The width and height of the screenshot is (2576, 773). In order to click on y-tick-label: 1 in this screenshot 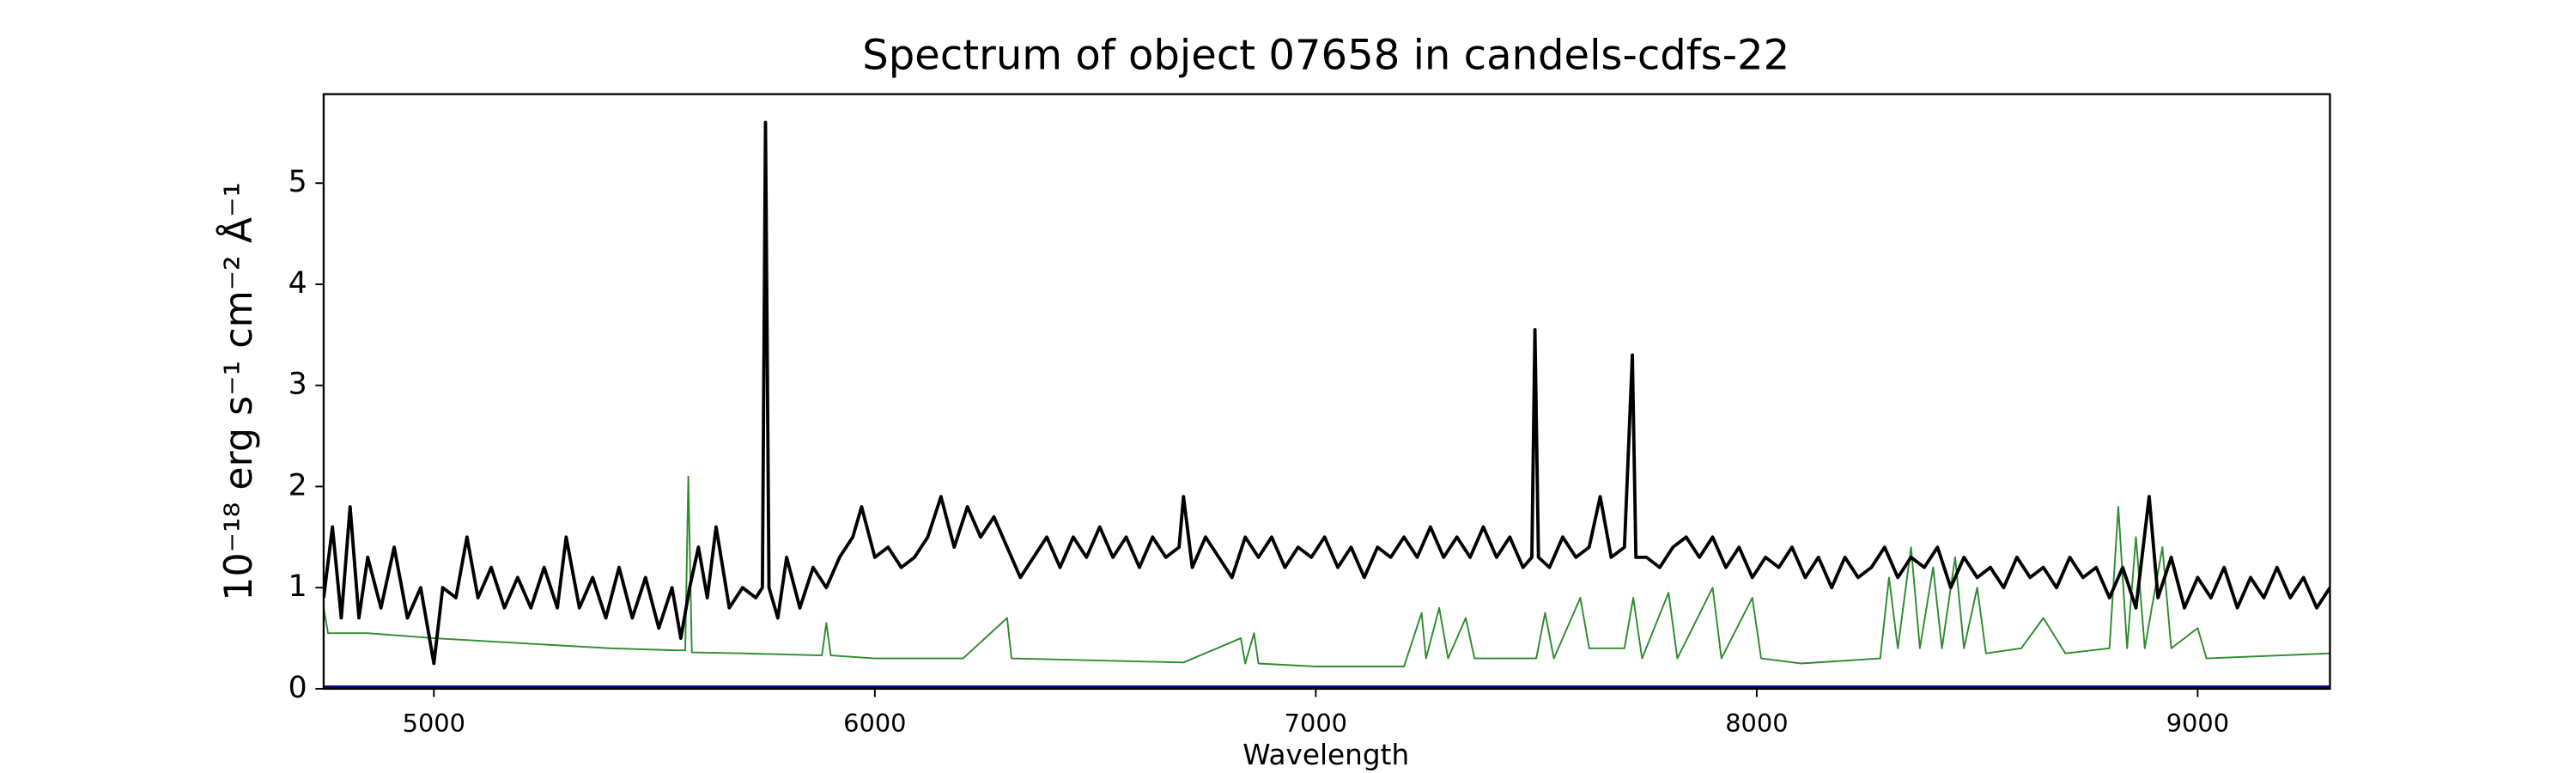, I will do `click(298, 586)`.